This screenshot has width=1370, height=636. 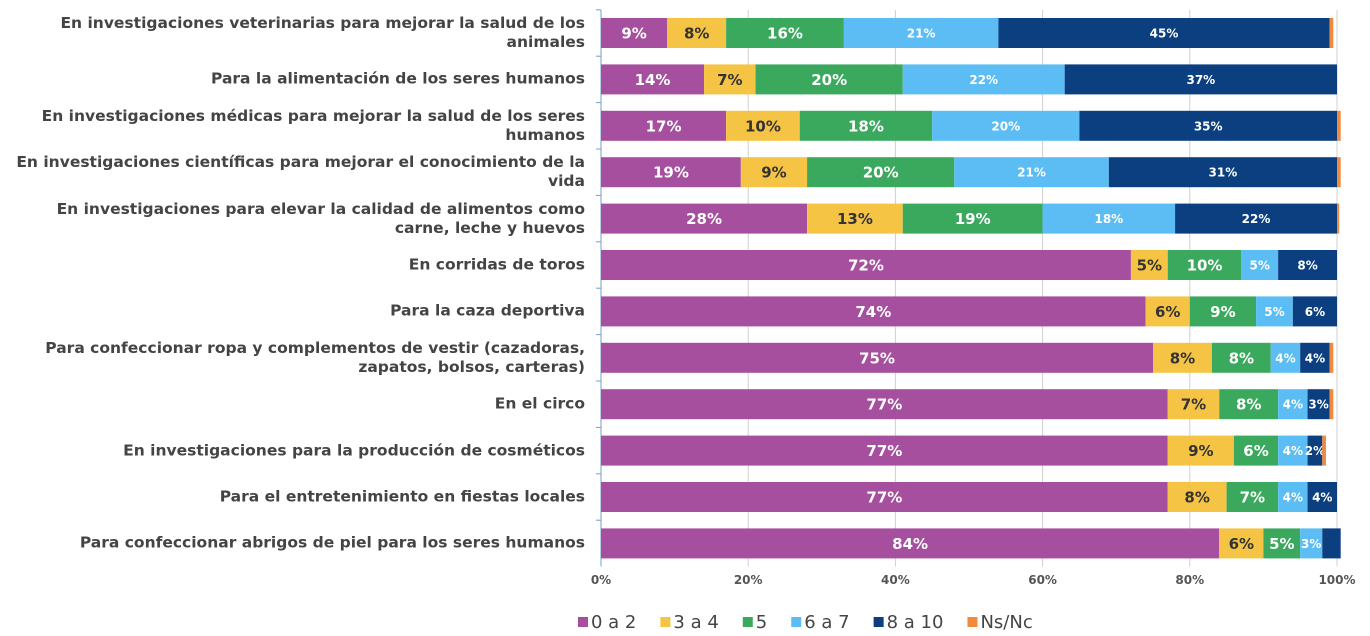 What do you see at coordinates (895, 580) in the screenshot?
I see `x-tick-label: 40%` at bounding box center [895, 580].